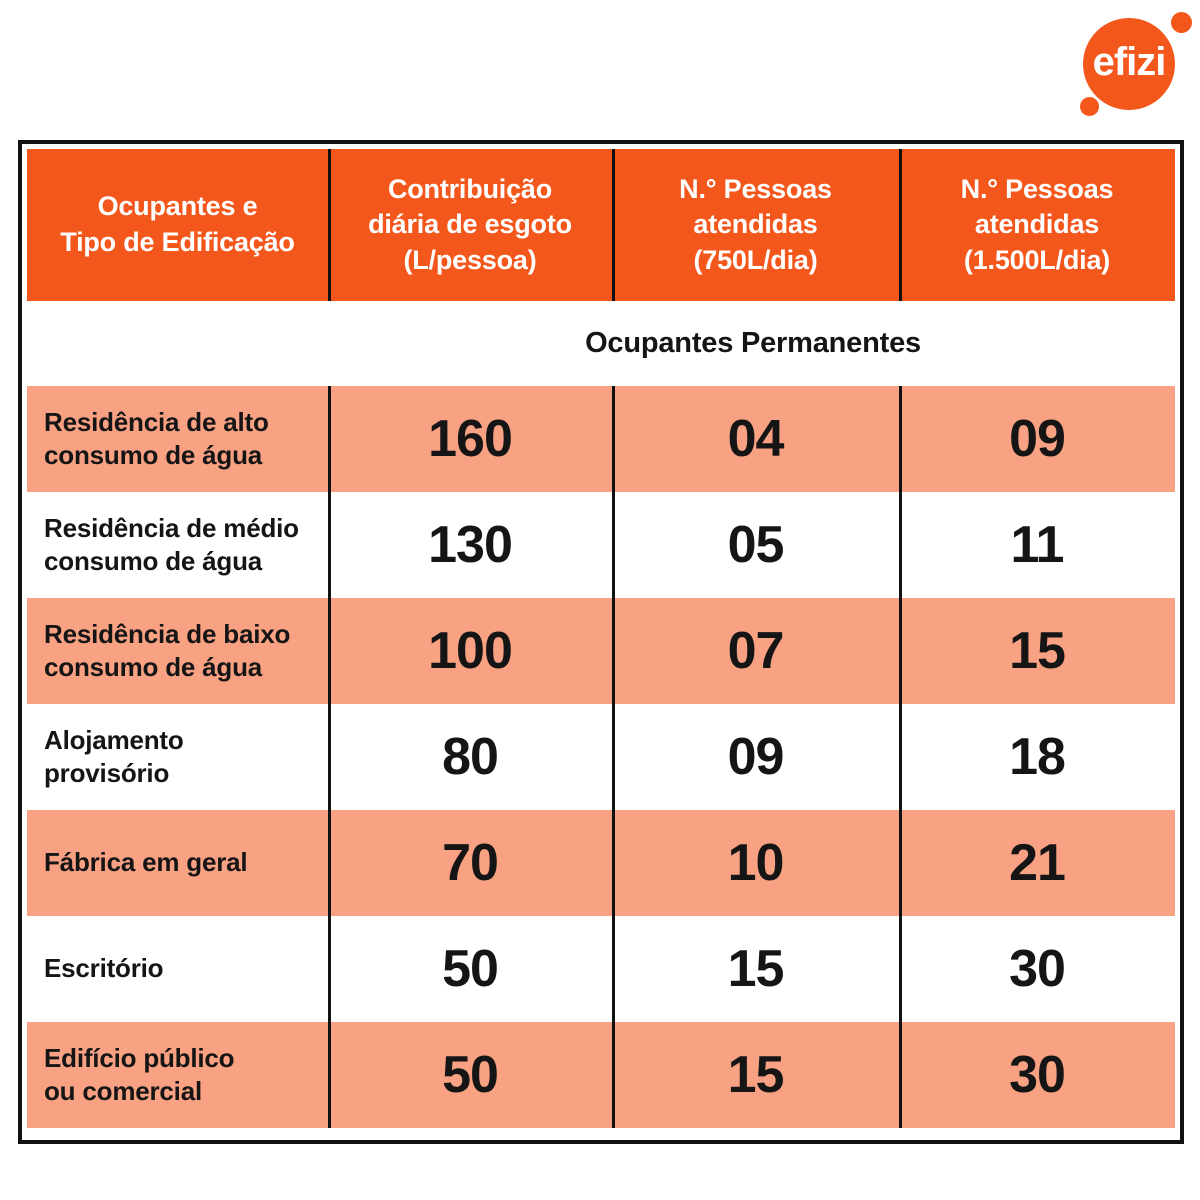 This screenshot has height=1200, width=1200. I want to click on contribution-value: 80, so click(470, 757).